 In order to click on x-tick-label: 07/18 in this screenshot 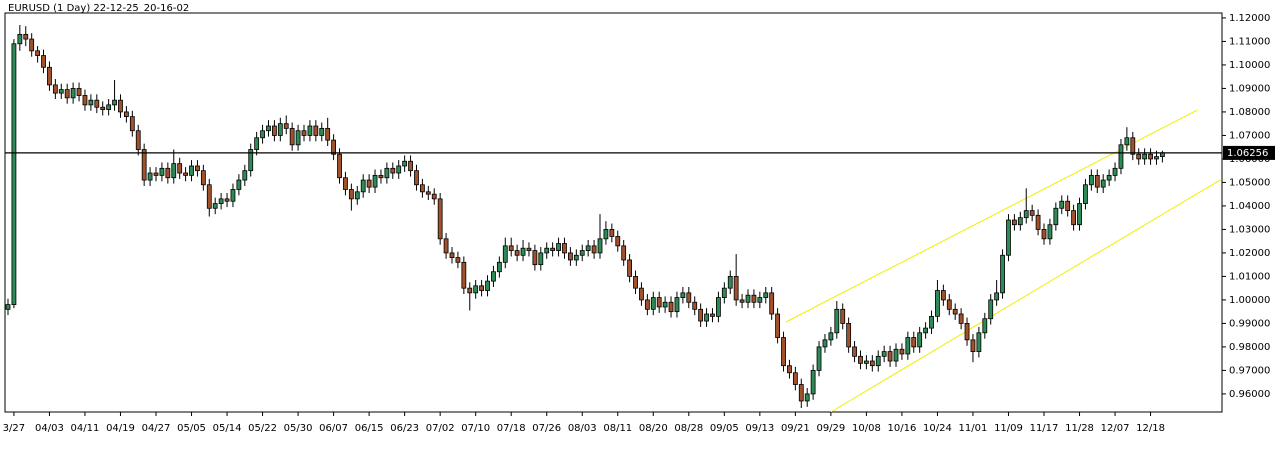, I will do `click(511, 428)`.